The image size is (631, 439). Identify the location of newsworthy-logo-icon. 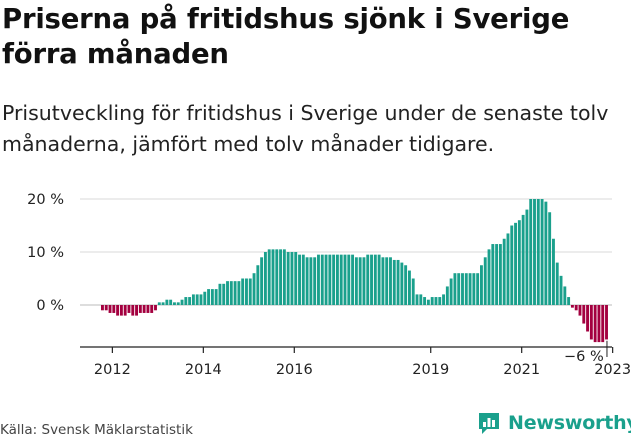
(489, 423).